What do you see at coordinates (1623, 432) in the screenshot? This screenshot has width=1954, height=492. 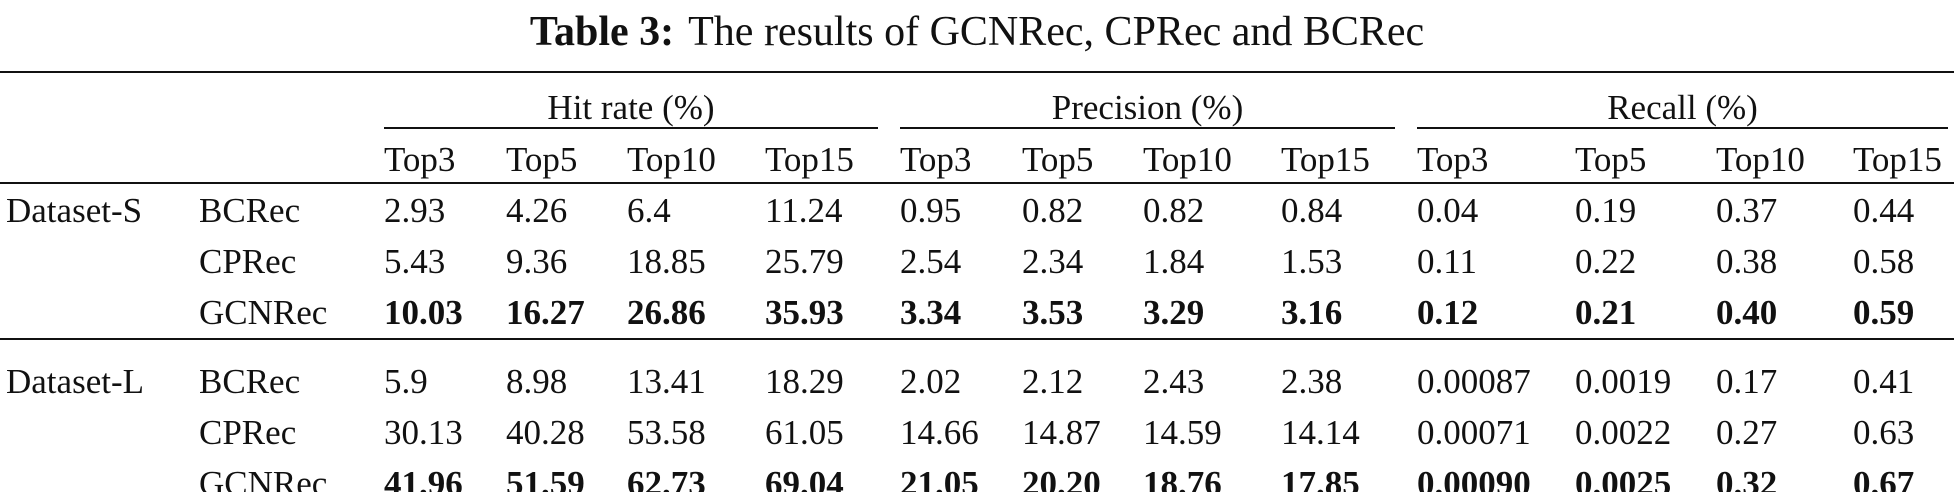 I see `cell: 0.0022` at bounding box center [1623, 432].